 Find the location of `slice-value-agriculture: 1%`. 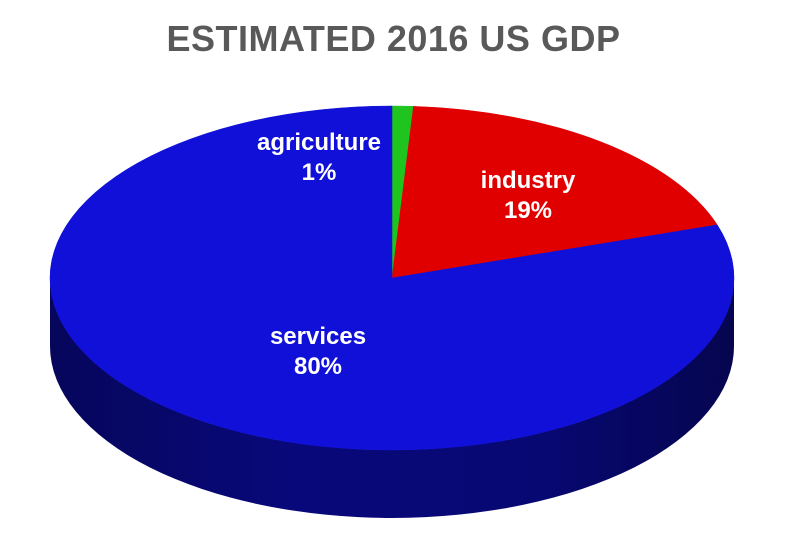

slice-value-agriculture: 1% is located at coordinates (319, 172).